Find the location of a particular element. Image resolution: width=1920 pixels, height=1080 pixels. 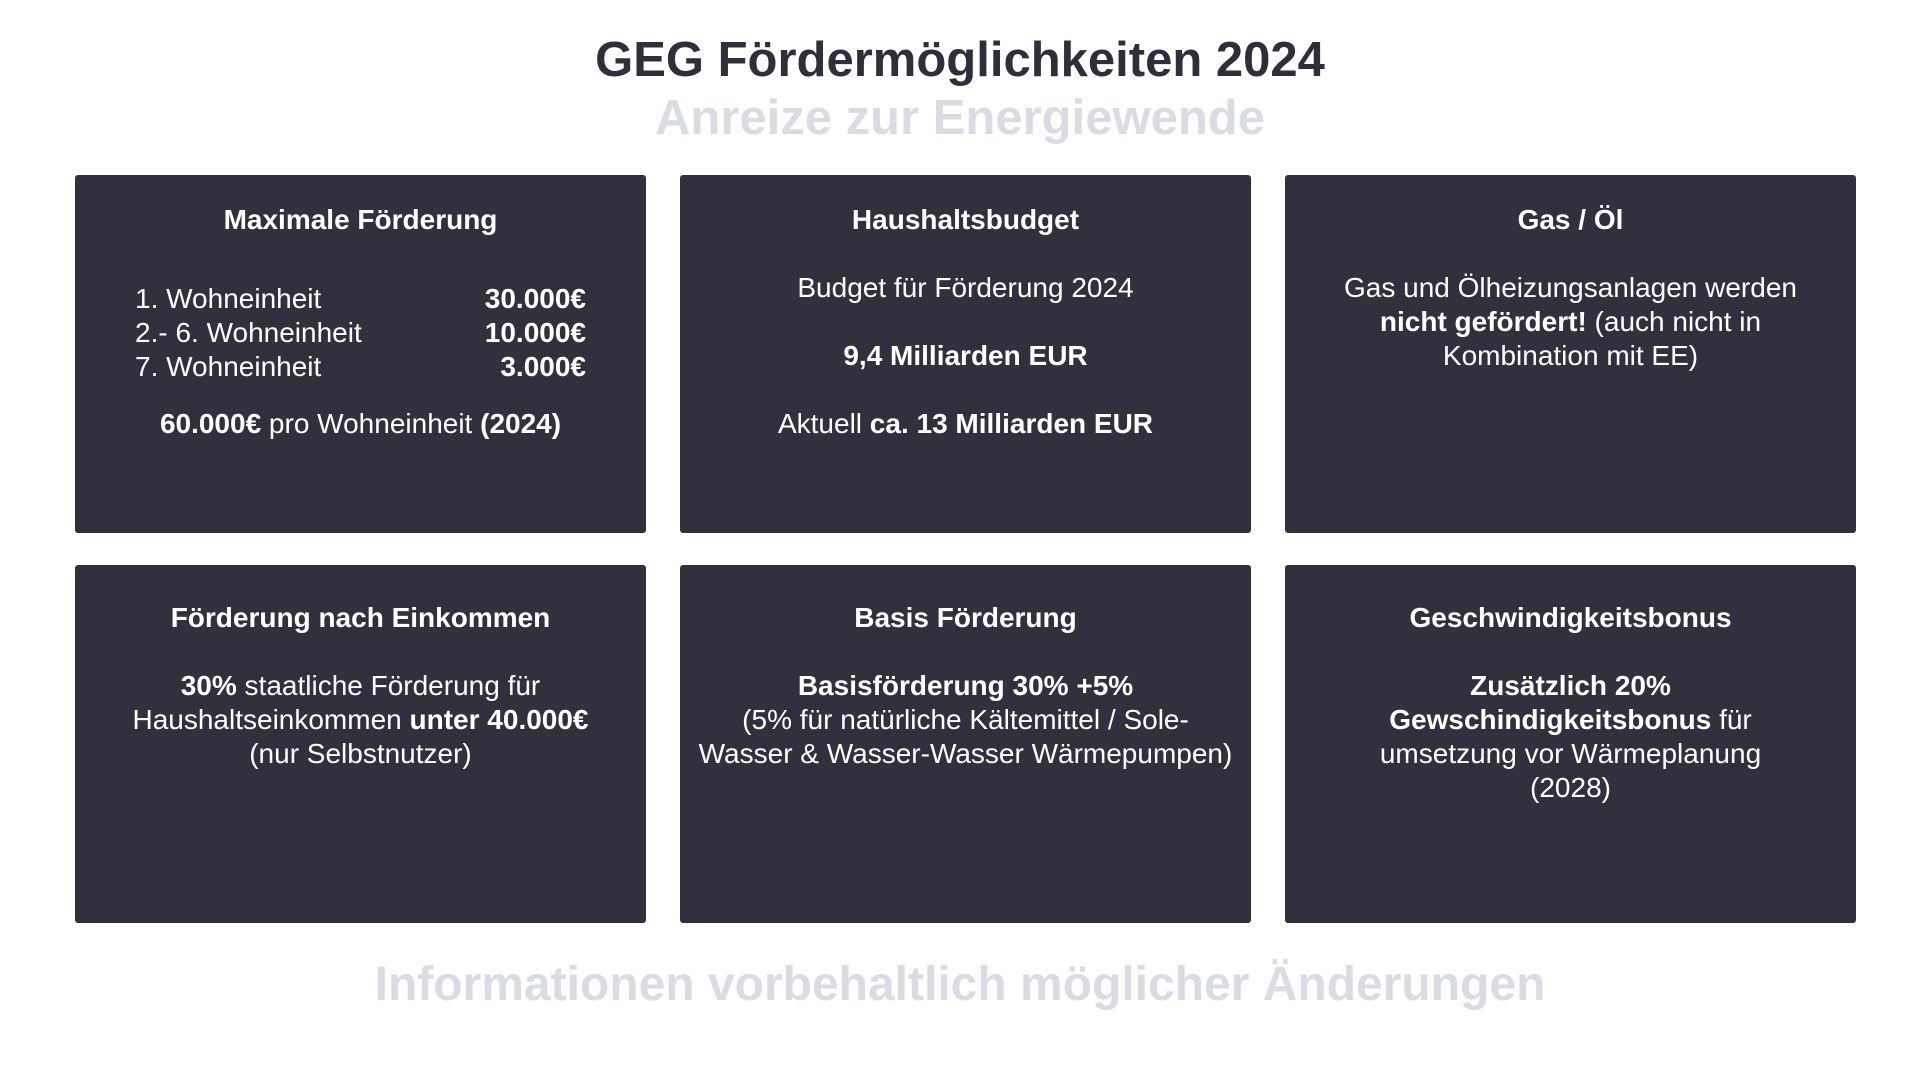

speed-line-1: Zusätzlich 20% is located at coordinates (1570, 685).